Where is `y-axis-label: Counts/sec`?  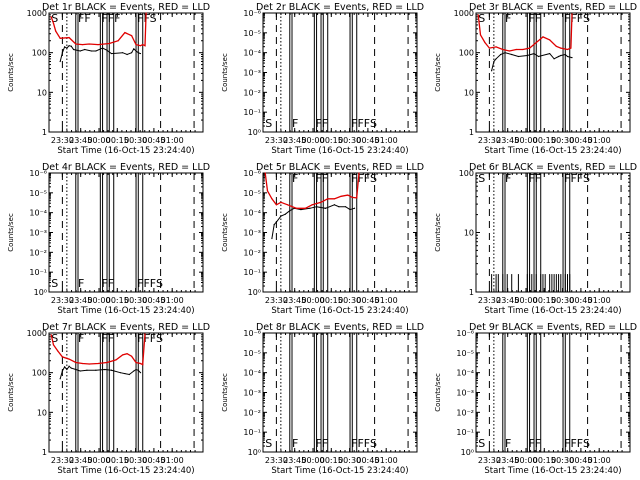
y-axis-label: Counts/sec is located at coordinates (225, 72).